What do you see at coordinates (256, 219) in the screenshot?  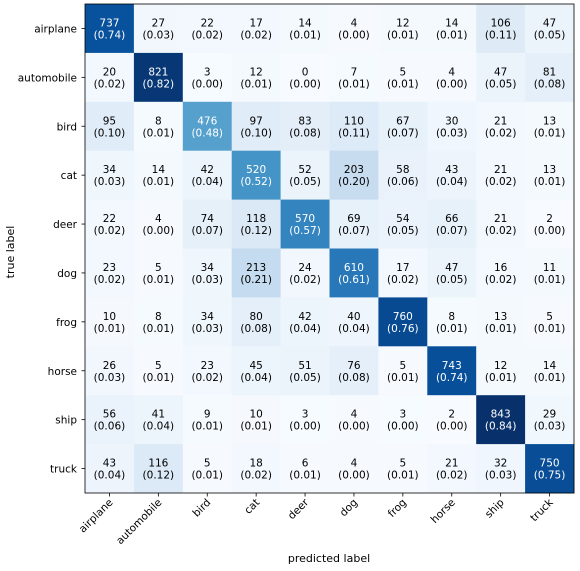 I see `cell-count-label: 118` at bounding box center [256, 219].